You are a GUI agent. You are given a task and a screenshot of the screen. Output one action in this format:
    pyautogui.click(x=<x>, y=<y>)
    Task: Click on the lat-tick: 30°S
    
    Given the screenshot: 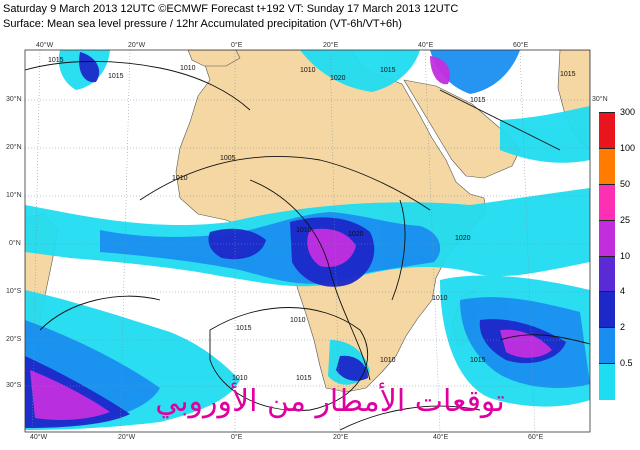 What is the action you would take?
    pyautogui.click(x=14, y=385)
    